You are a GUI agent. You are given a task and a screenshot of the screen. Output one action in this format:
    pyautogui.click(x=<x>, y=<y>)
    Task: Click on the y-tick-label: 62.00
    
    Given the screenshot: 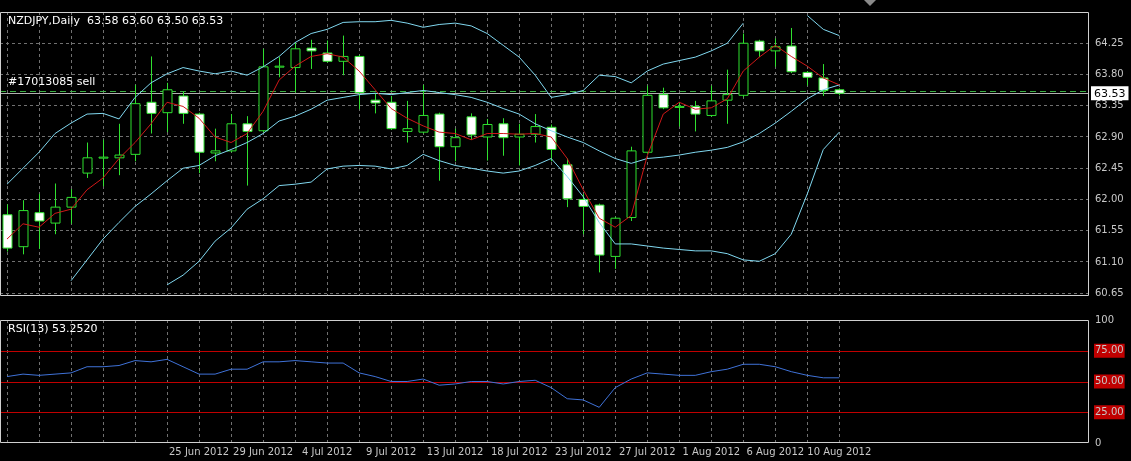 What is the action you would take?
    pyautogui.click(x=1109, y=199)
    